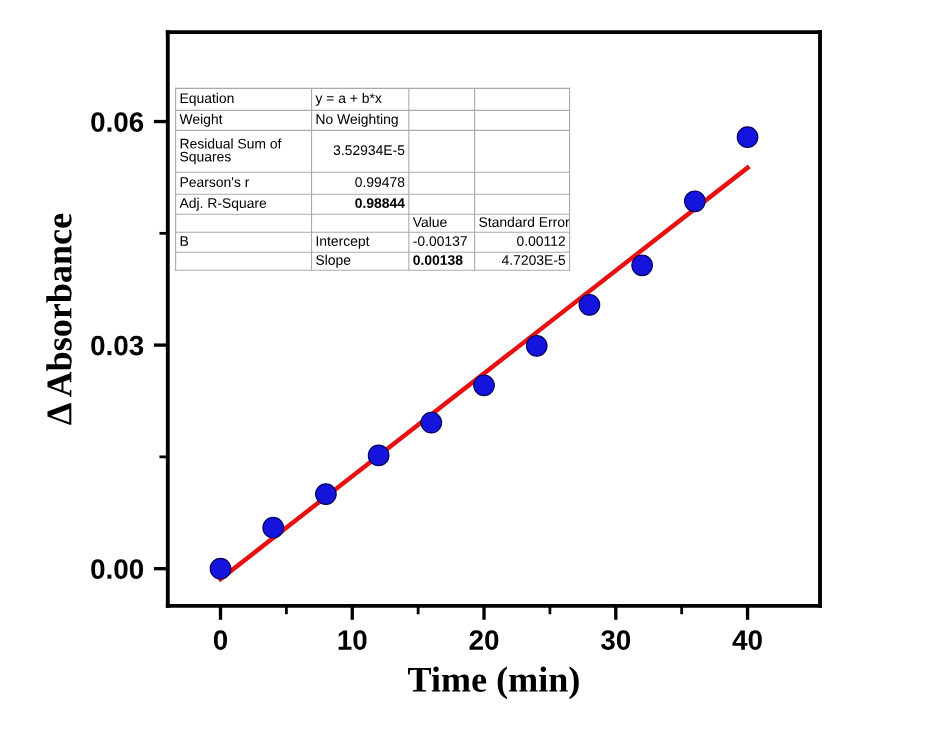 The image size is (948, 730). What do you see at coordinates (117, 345) in the screenshot?
I see `y-tick-label: 0.03` at bounding box center [117, 345].